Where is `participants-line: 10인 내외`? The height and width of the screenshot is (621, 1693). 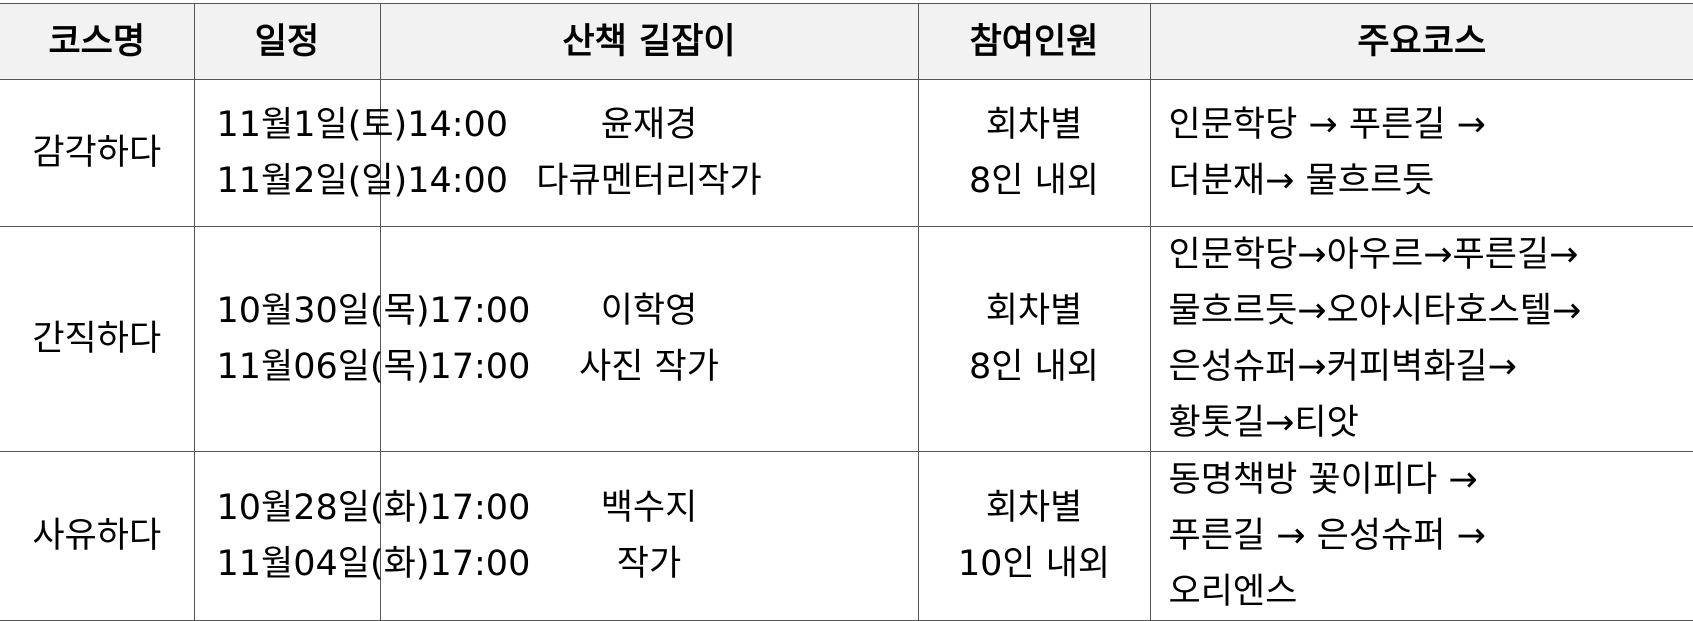
participants-line: 10인 내외 is located at coordinates (1034, 564).